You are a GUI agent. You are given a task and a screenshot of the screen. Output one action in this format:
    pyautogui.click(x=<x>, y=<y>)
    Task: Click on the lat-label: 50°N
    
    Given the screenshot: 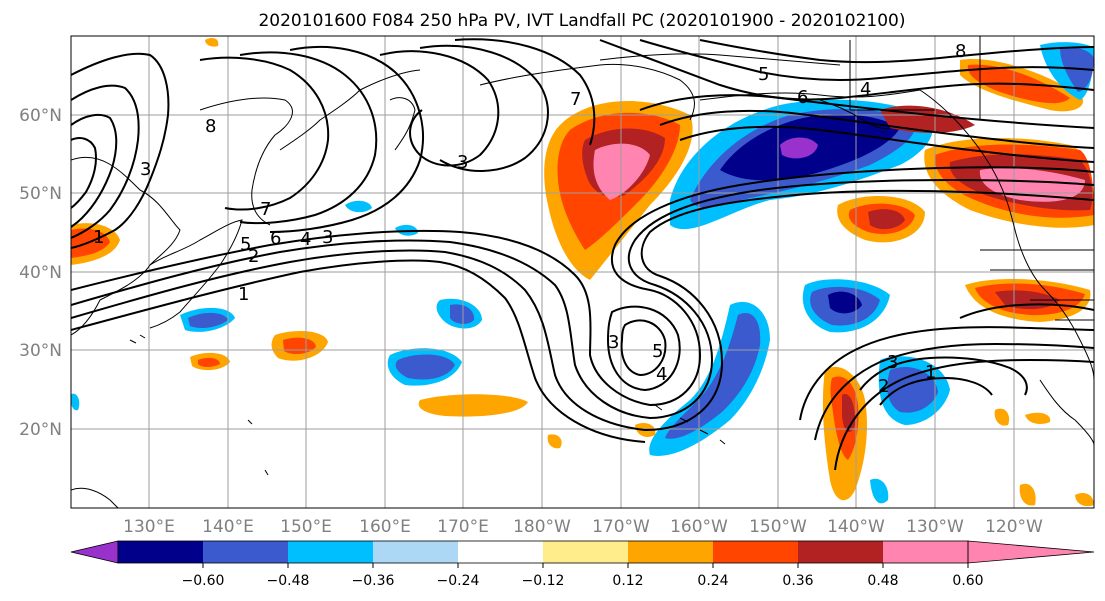 What is the action you would take?
    pyautogui.click(x=40, y=194)
    